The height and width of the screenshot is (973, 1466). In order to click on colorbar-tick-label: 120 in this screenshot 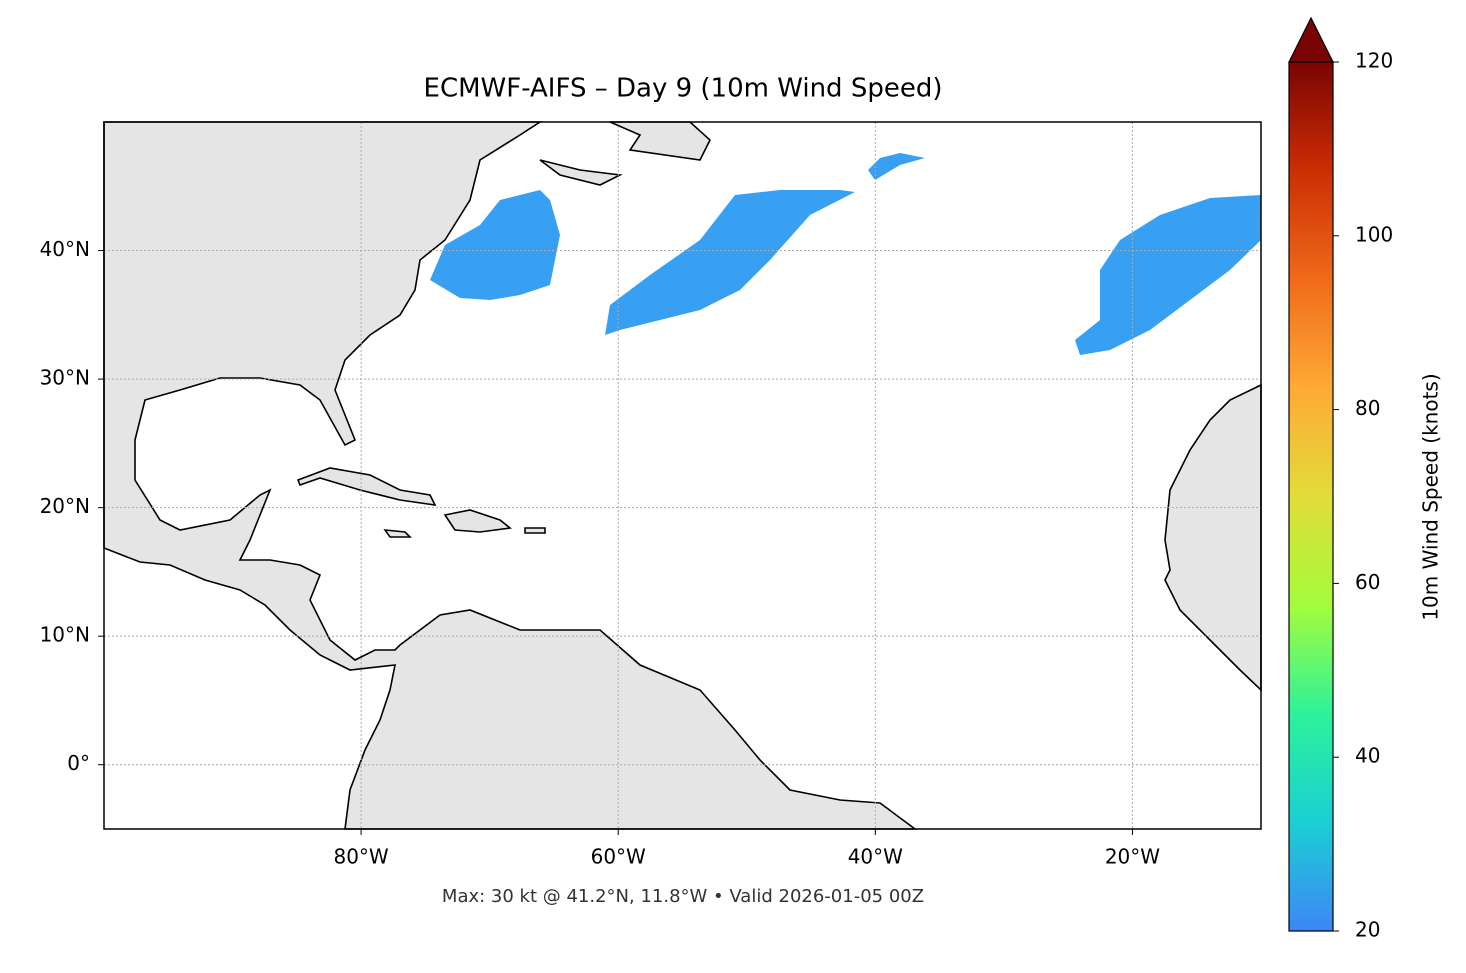, I will do `click(1374, 61)`.